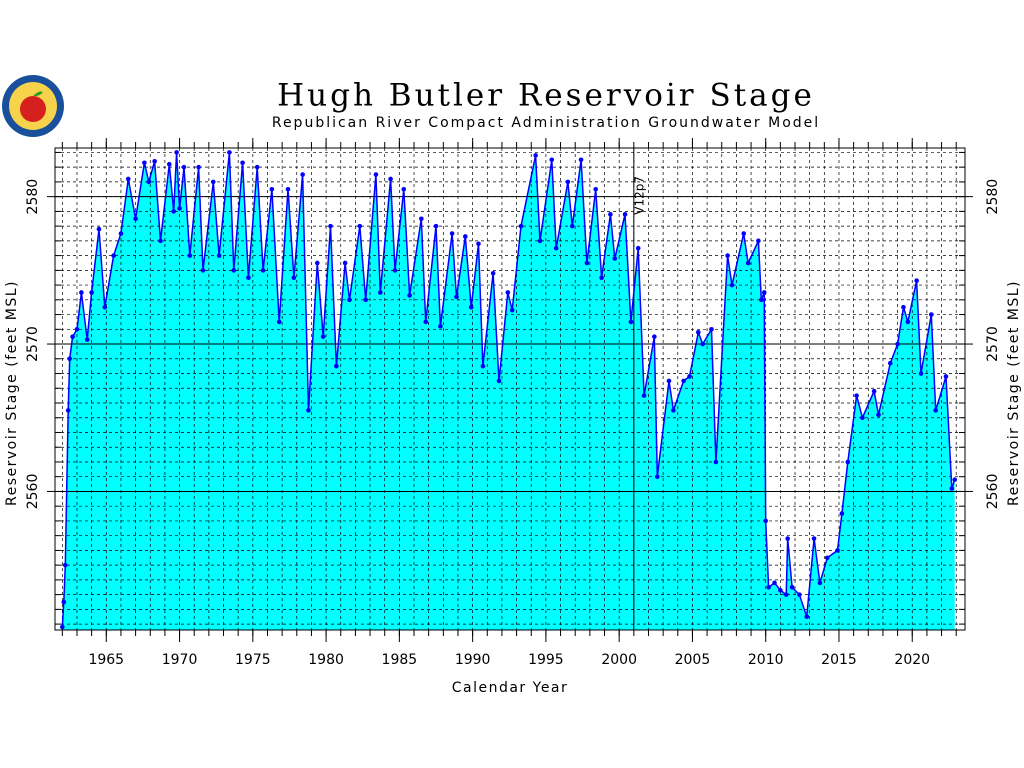  Describe the element at coordinates (38, 94) in the screenshot. I see `logo-leaf` at that location.